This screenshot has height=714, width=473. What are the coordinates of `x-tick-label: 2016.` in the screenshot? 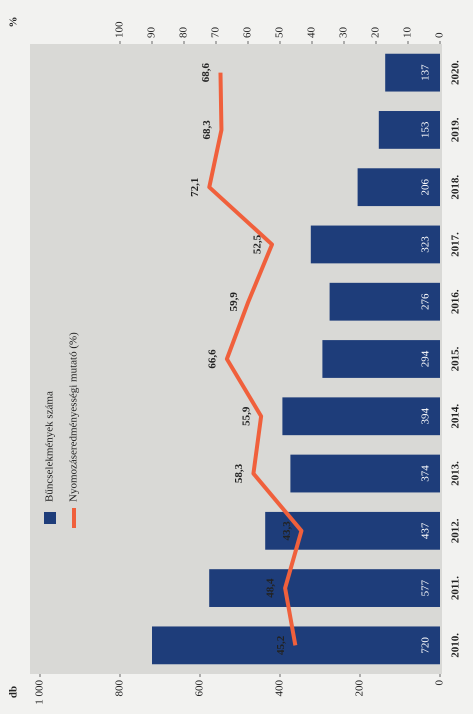 It's located at (456, 301).